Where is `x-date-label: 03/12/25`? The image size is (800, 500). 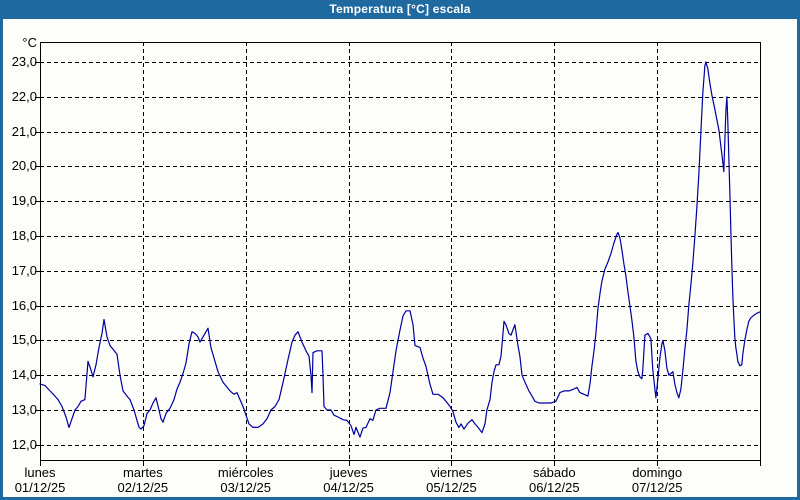
x-date-label: 03/12/25 is located at coordinates (246, 487).